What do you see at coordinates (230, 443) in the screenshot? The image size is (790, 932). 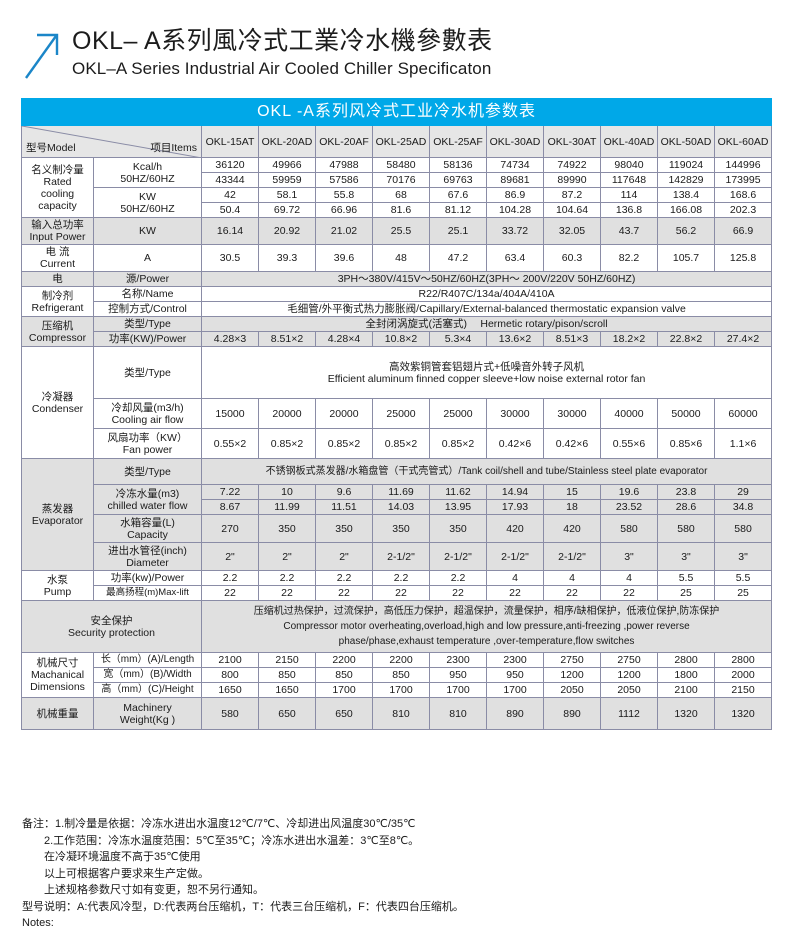 I see `cell: 0.55×2` at bounding box center [230, 443].